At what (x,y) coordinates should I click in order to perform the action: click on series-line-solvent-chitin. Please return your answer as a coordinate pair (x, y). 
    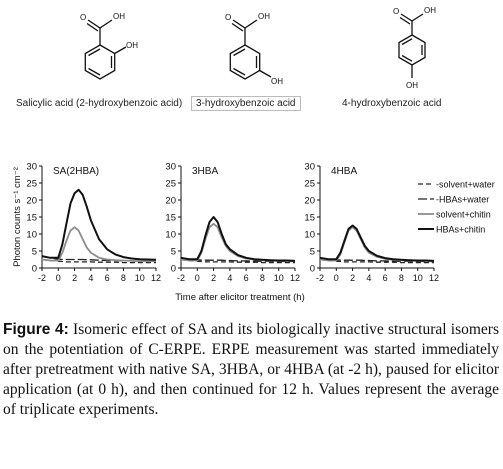
    Looking at the image, I should click on (98, 244).